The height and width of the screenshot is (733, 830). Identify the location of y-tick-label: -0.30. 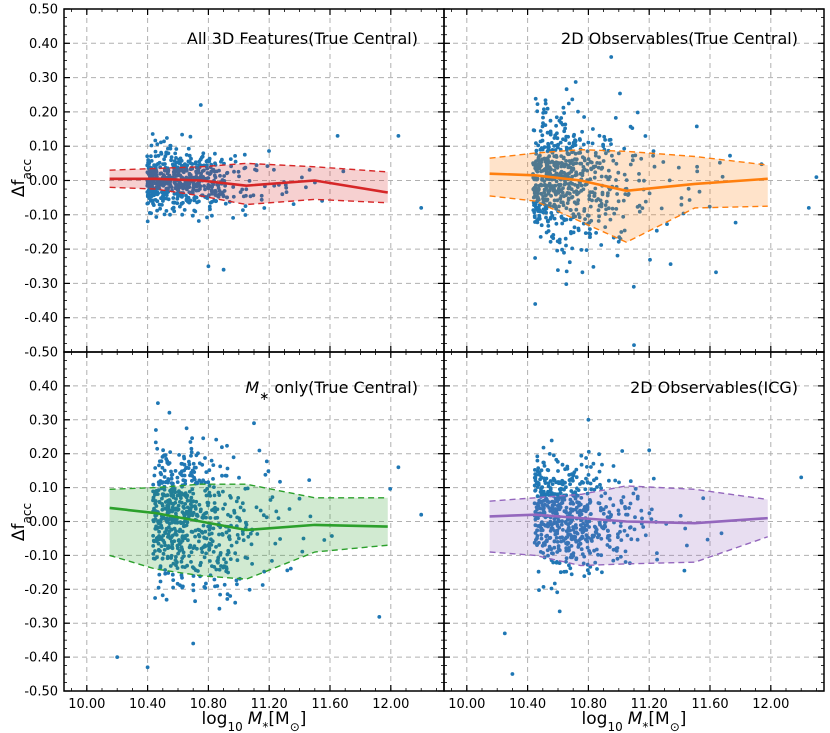
(41, 284).